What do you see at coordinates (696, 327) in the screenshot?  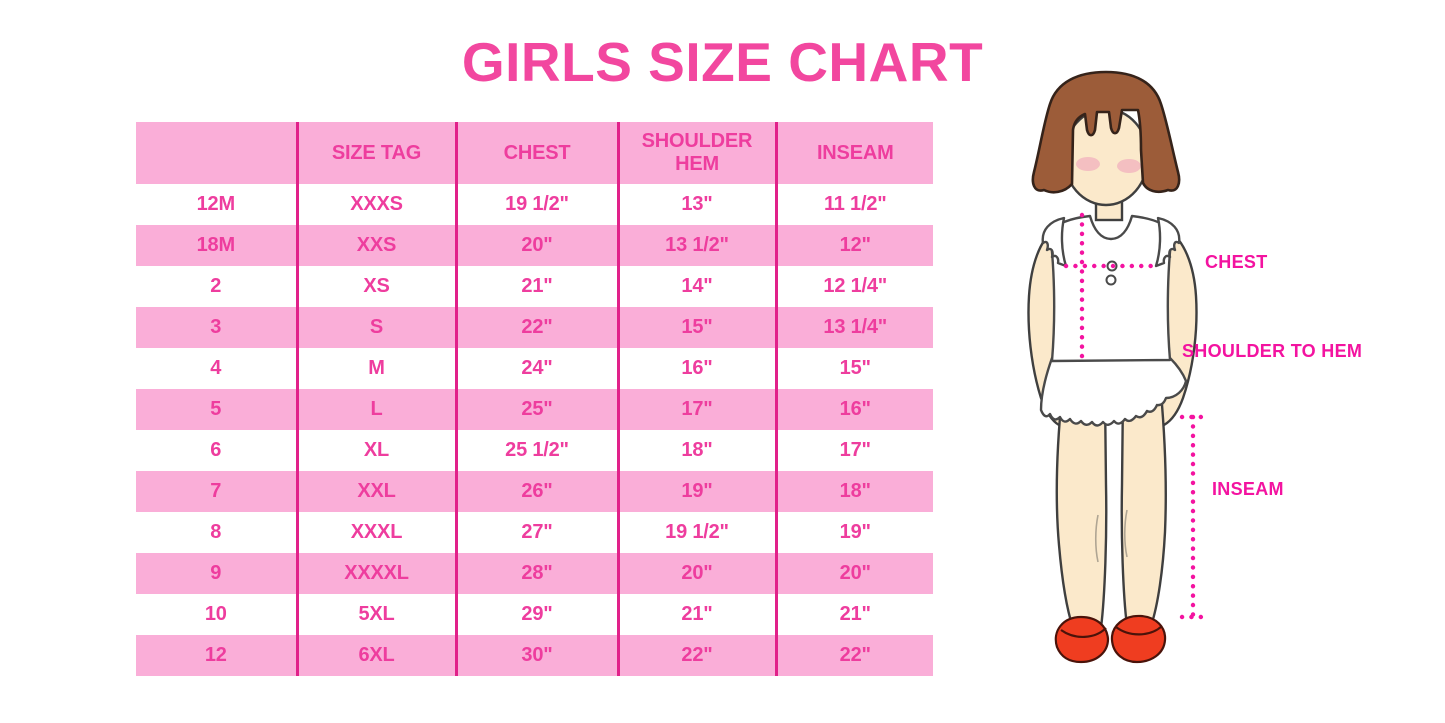 I see `table-cell-shoulder_hem: 15"` at bounding box center [696, 327].